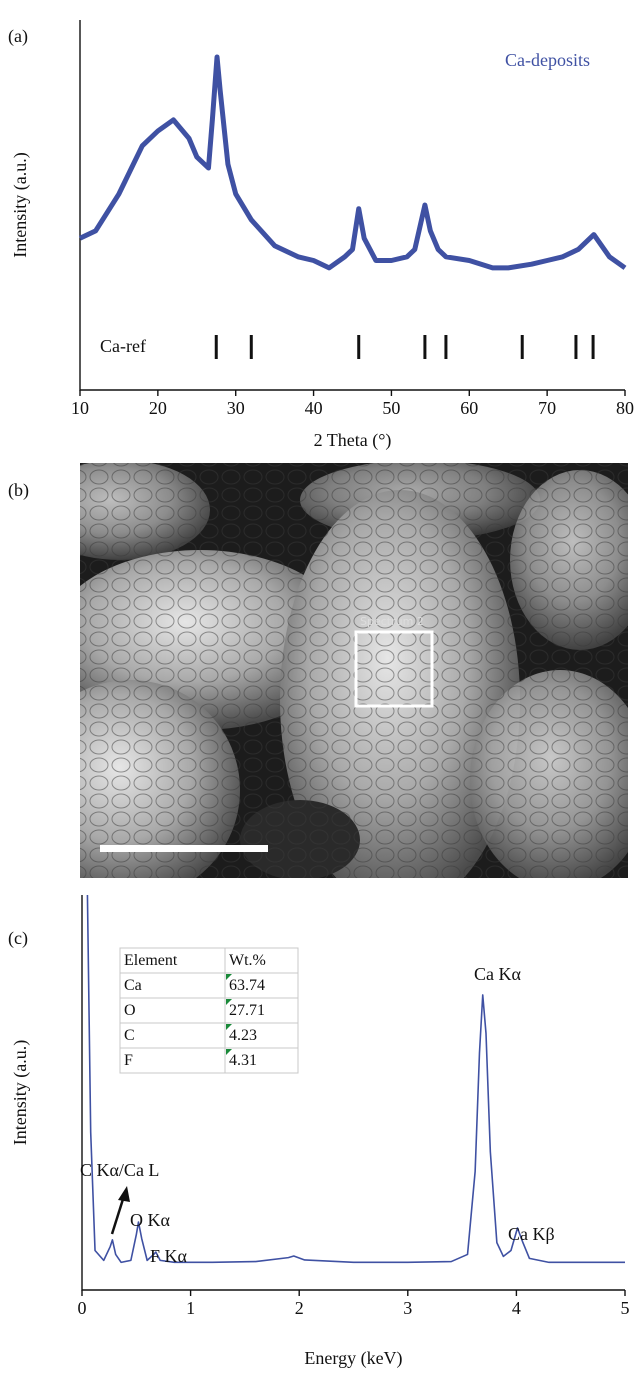  What do you see at coordinates (80, 408) in the screenshot?
I see `x-tick-label: 10` at bounding box center [80, 408].